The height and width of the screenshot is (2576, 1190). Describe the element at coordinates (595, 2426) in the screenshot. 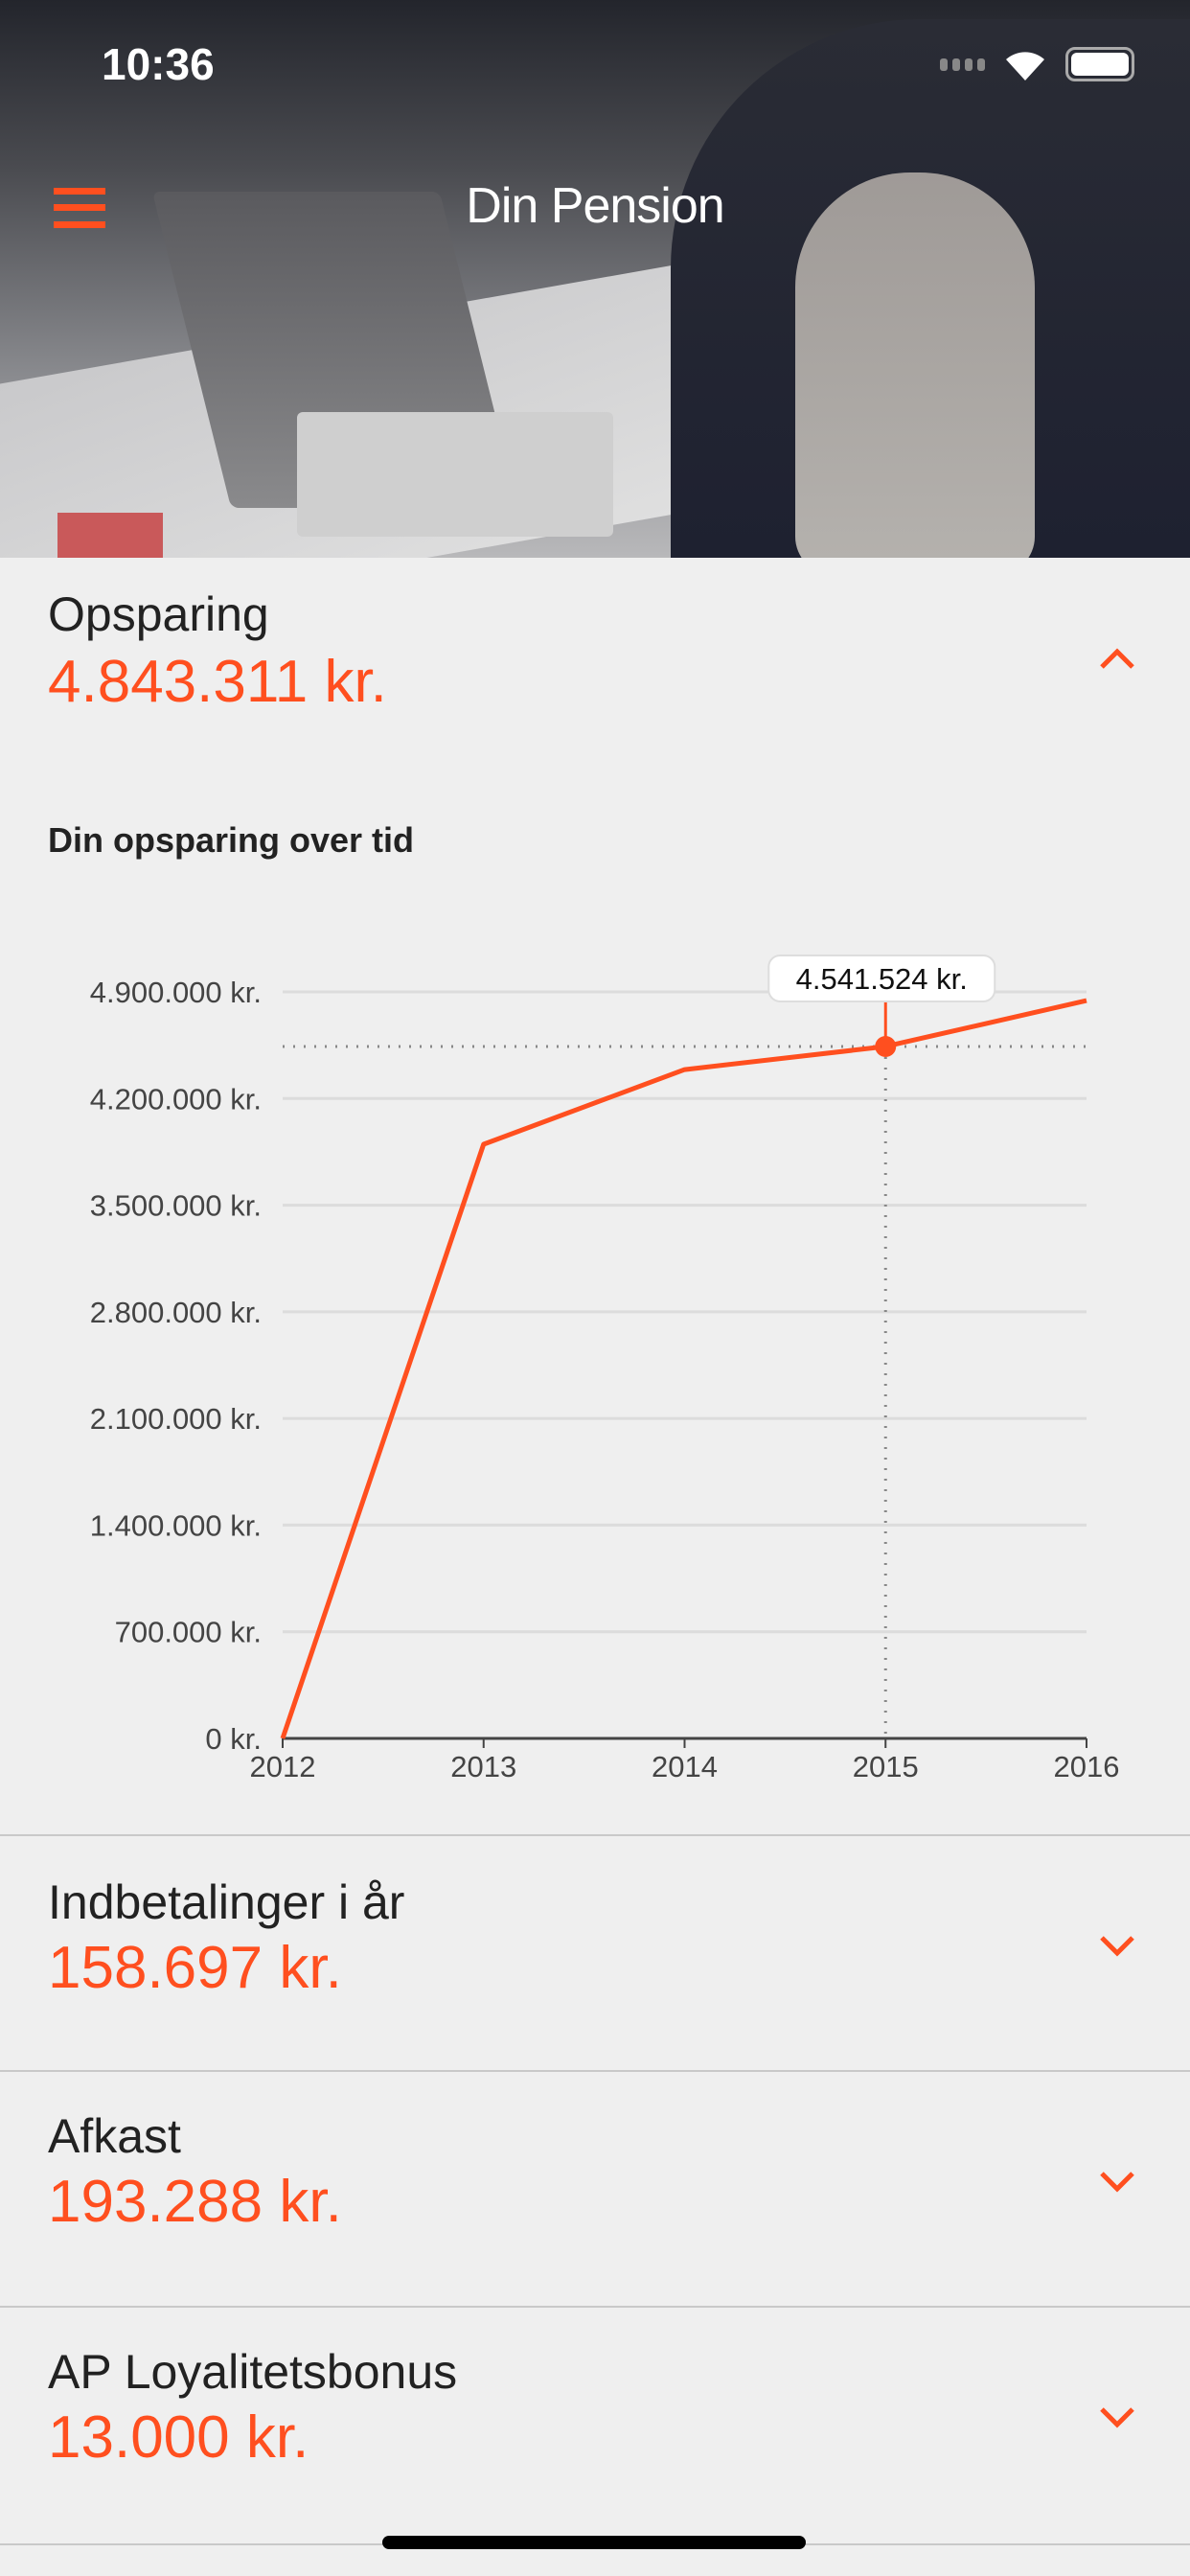

I see `section-ap-loyalitetsbonus: AP Loyalitetsbonus 13.000 kr.` at that location.